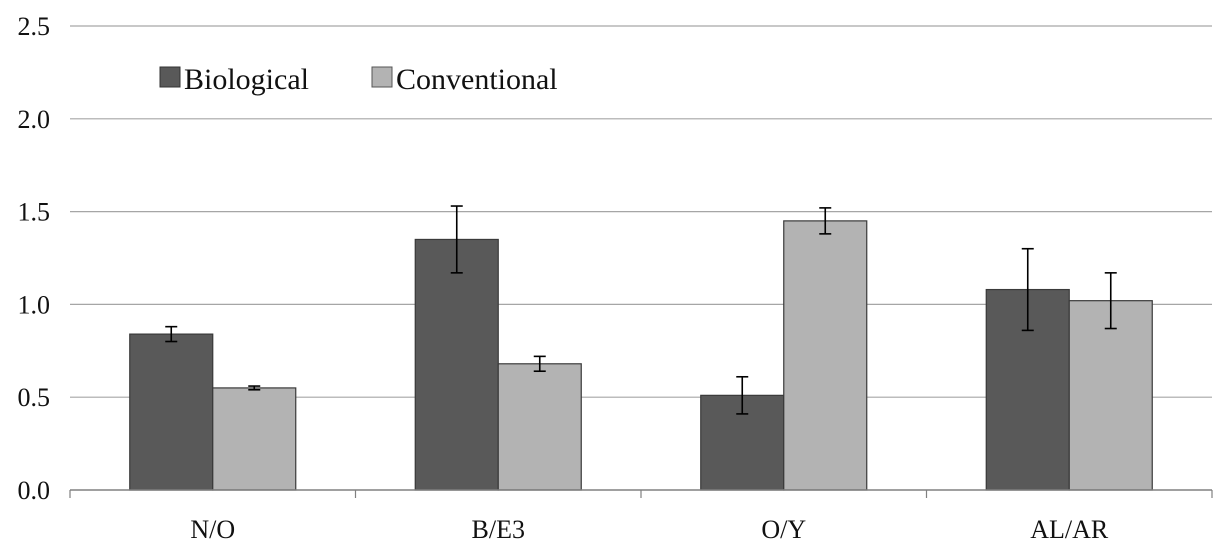  What do you see at coordinates (34, 490) in the screenshot?
I see `y-tick-label: 0.0` at bounding box center [34, 490].